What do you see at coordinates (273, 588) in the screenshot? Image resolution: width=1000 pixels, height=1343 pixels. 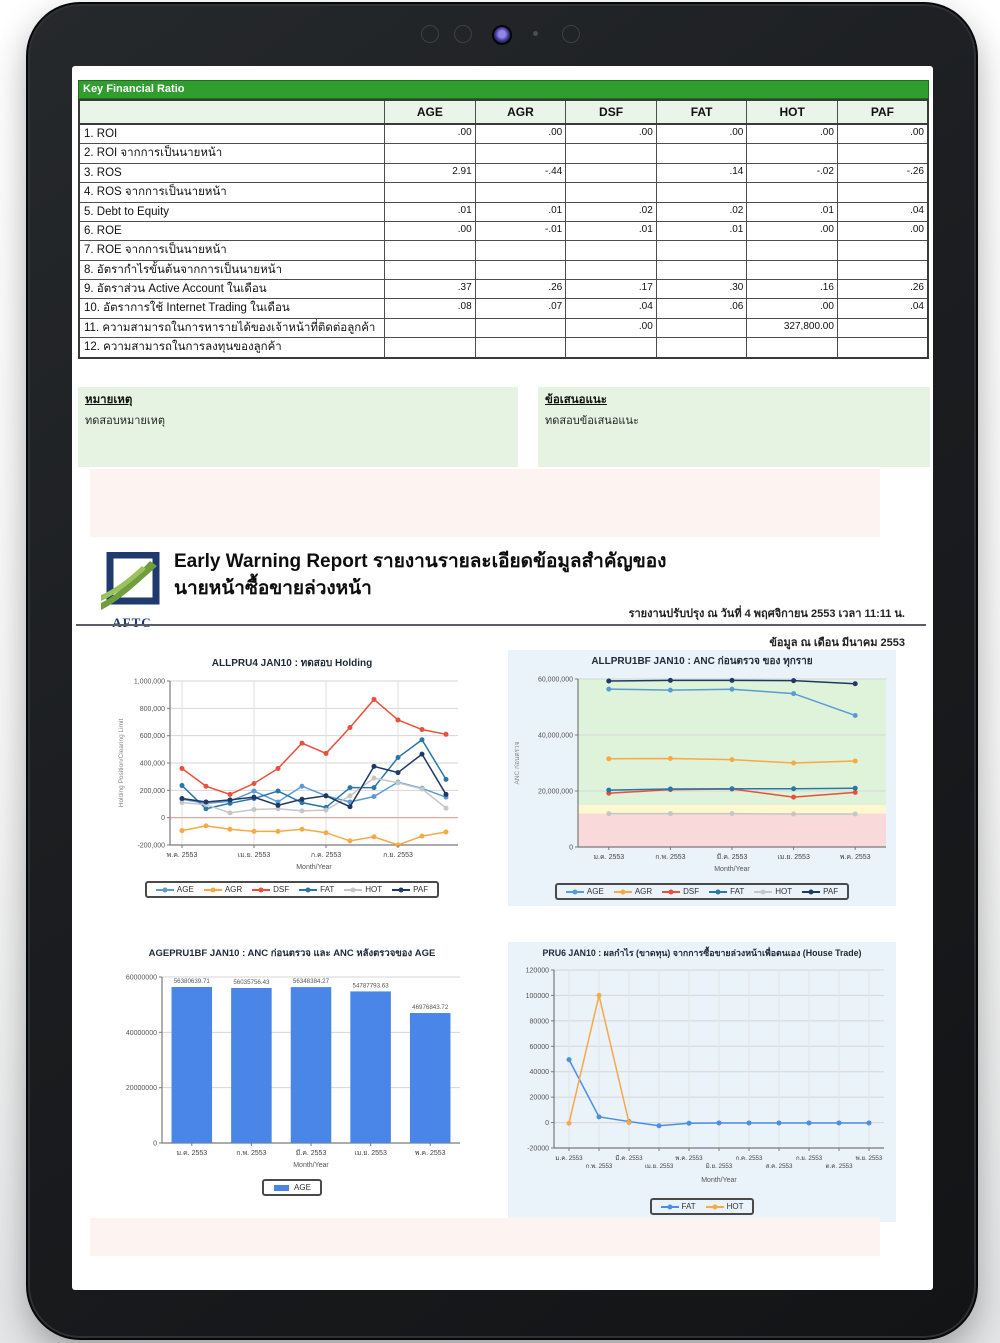 I see `report-title-line2: นายหน้าซื้อขายล่วงหน้า` at bounding box center [273, 588].